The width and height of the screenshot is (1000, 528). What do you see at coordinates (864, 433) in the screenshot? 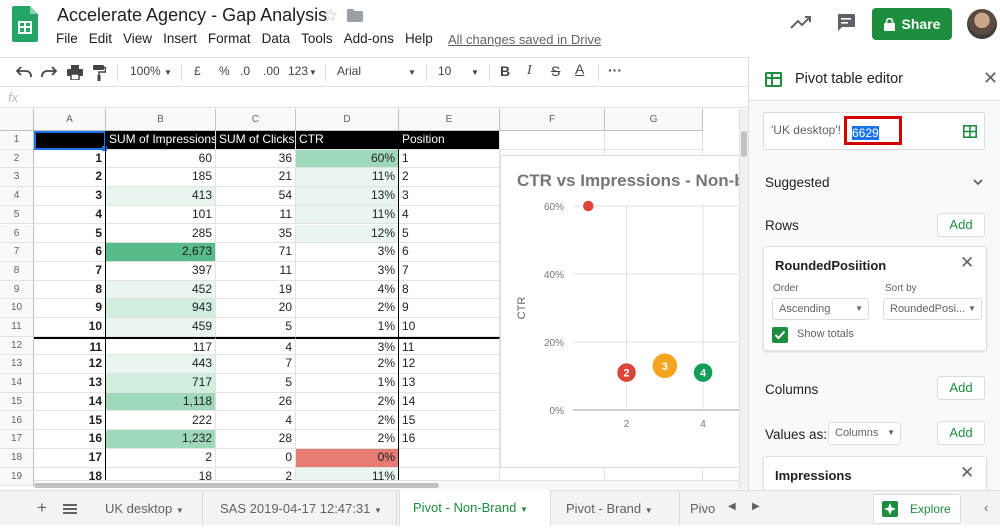
I see `values-as-dropdown: Columns ▼` at bounding box center [864, 433].